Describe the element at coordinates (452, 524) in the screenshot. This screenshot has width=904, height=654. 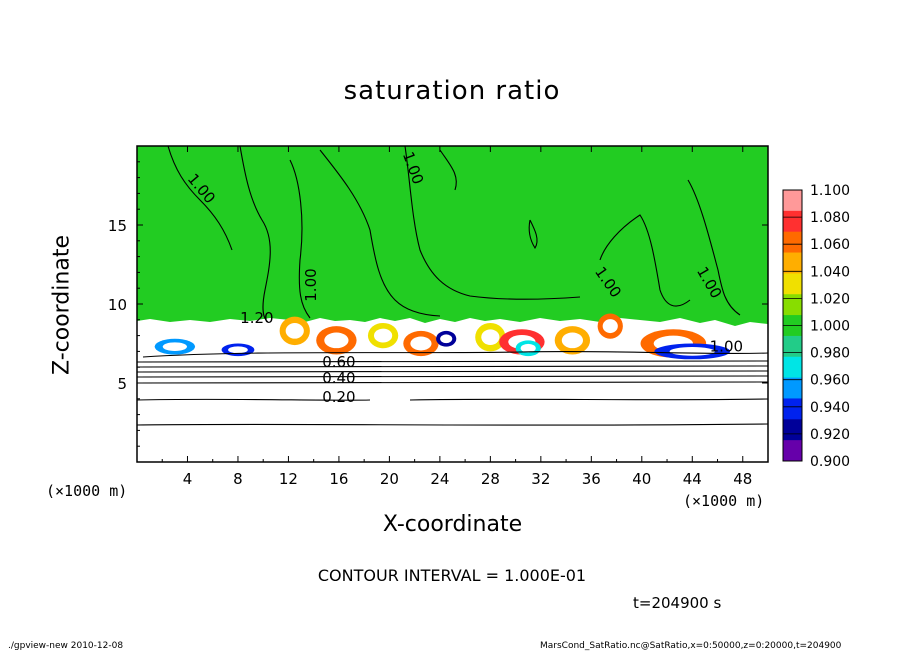
I see `x-axis-label: X-coordinate` at that location.